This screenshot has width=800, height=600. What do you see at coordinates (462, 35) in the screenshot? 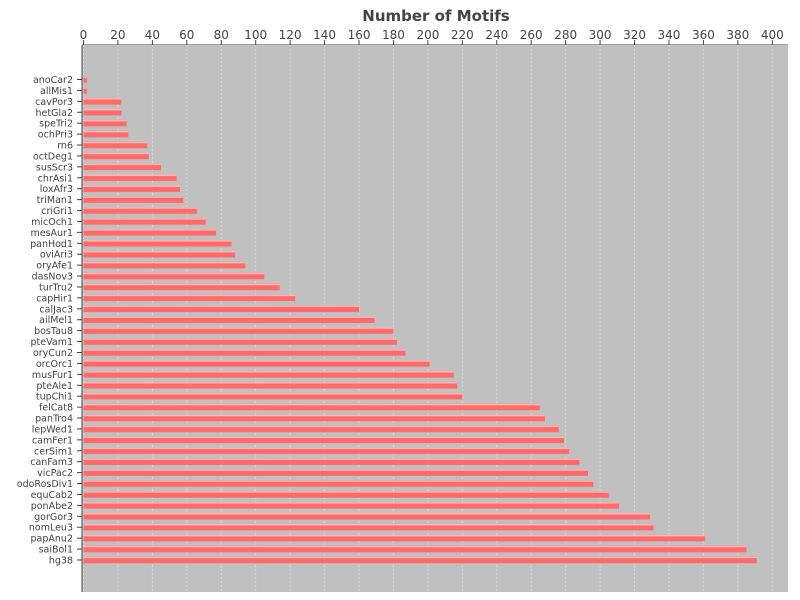
I see `x-tick-label: 220` at bounding box center [462, 35].